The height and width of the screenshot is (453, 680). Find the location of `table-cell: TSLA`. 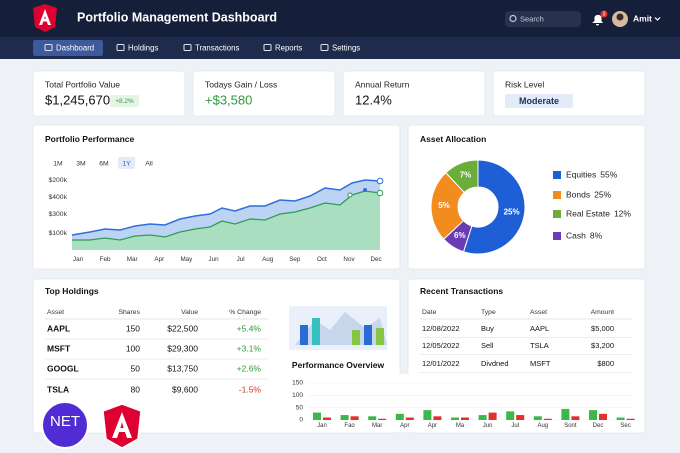

table-cell: TSLA is located at coordinates (58, 389).